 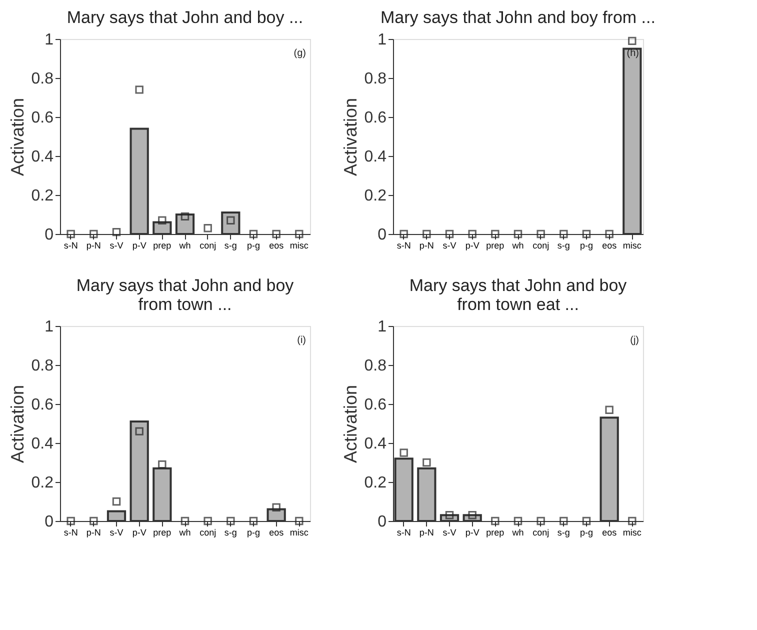 What do you see at coordinates (632, 53) in the screenshot?
I see `annotation: (h)` at bounding box center [632, 53].